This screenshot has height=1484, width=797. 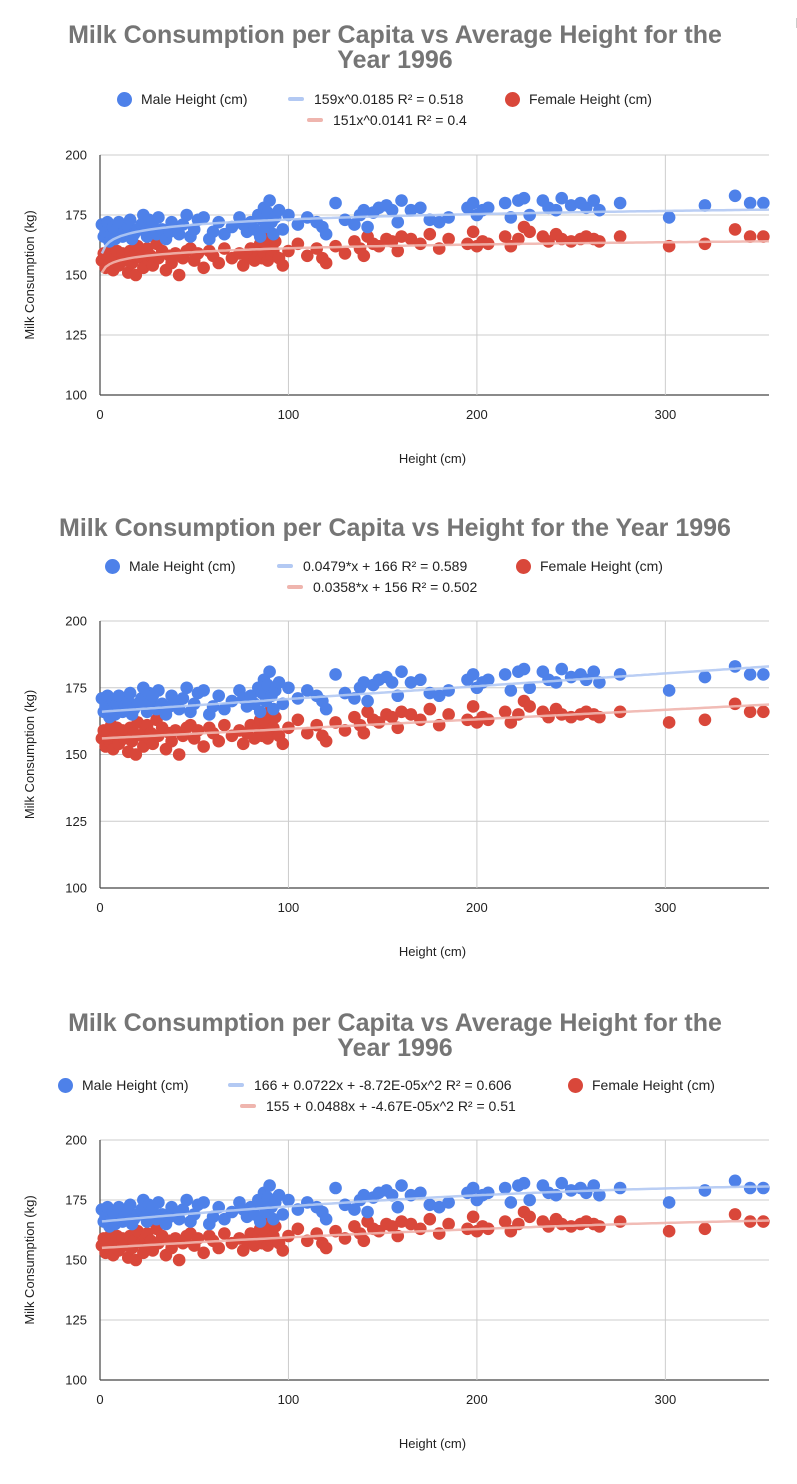 I want to click on x-tick-label: 300, so click(x=666, y=1399).